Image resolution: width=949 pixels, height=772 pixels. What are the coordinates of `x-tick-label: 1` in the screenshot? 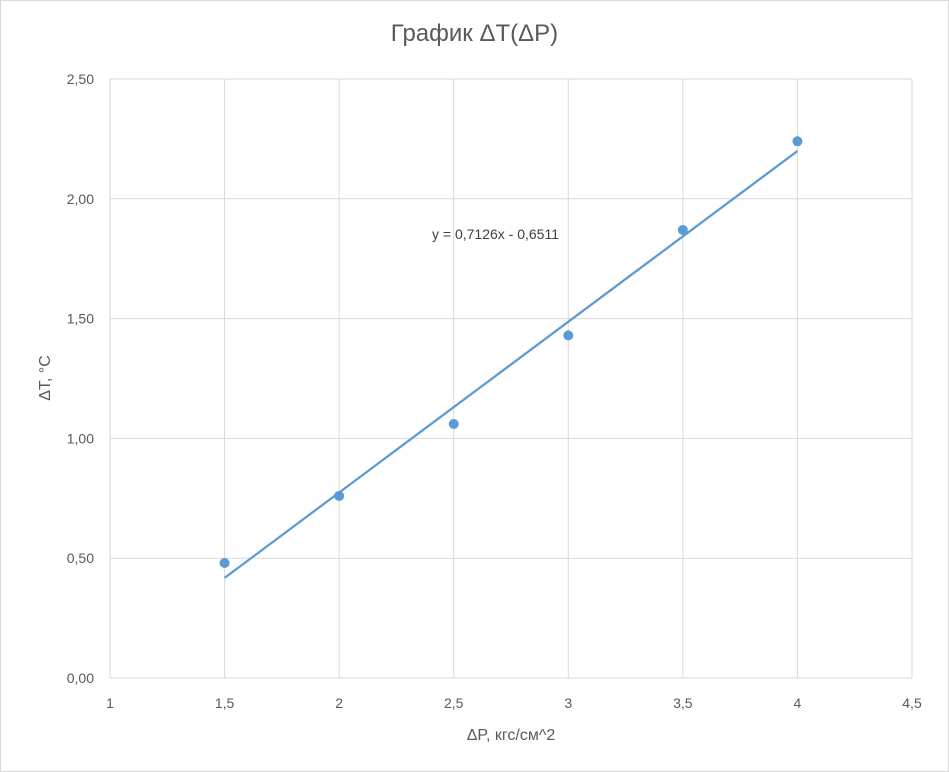 It's located at (110, 703).